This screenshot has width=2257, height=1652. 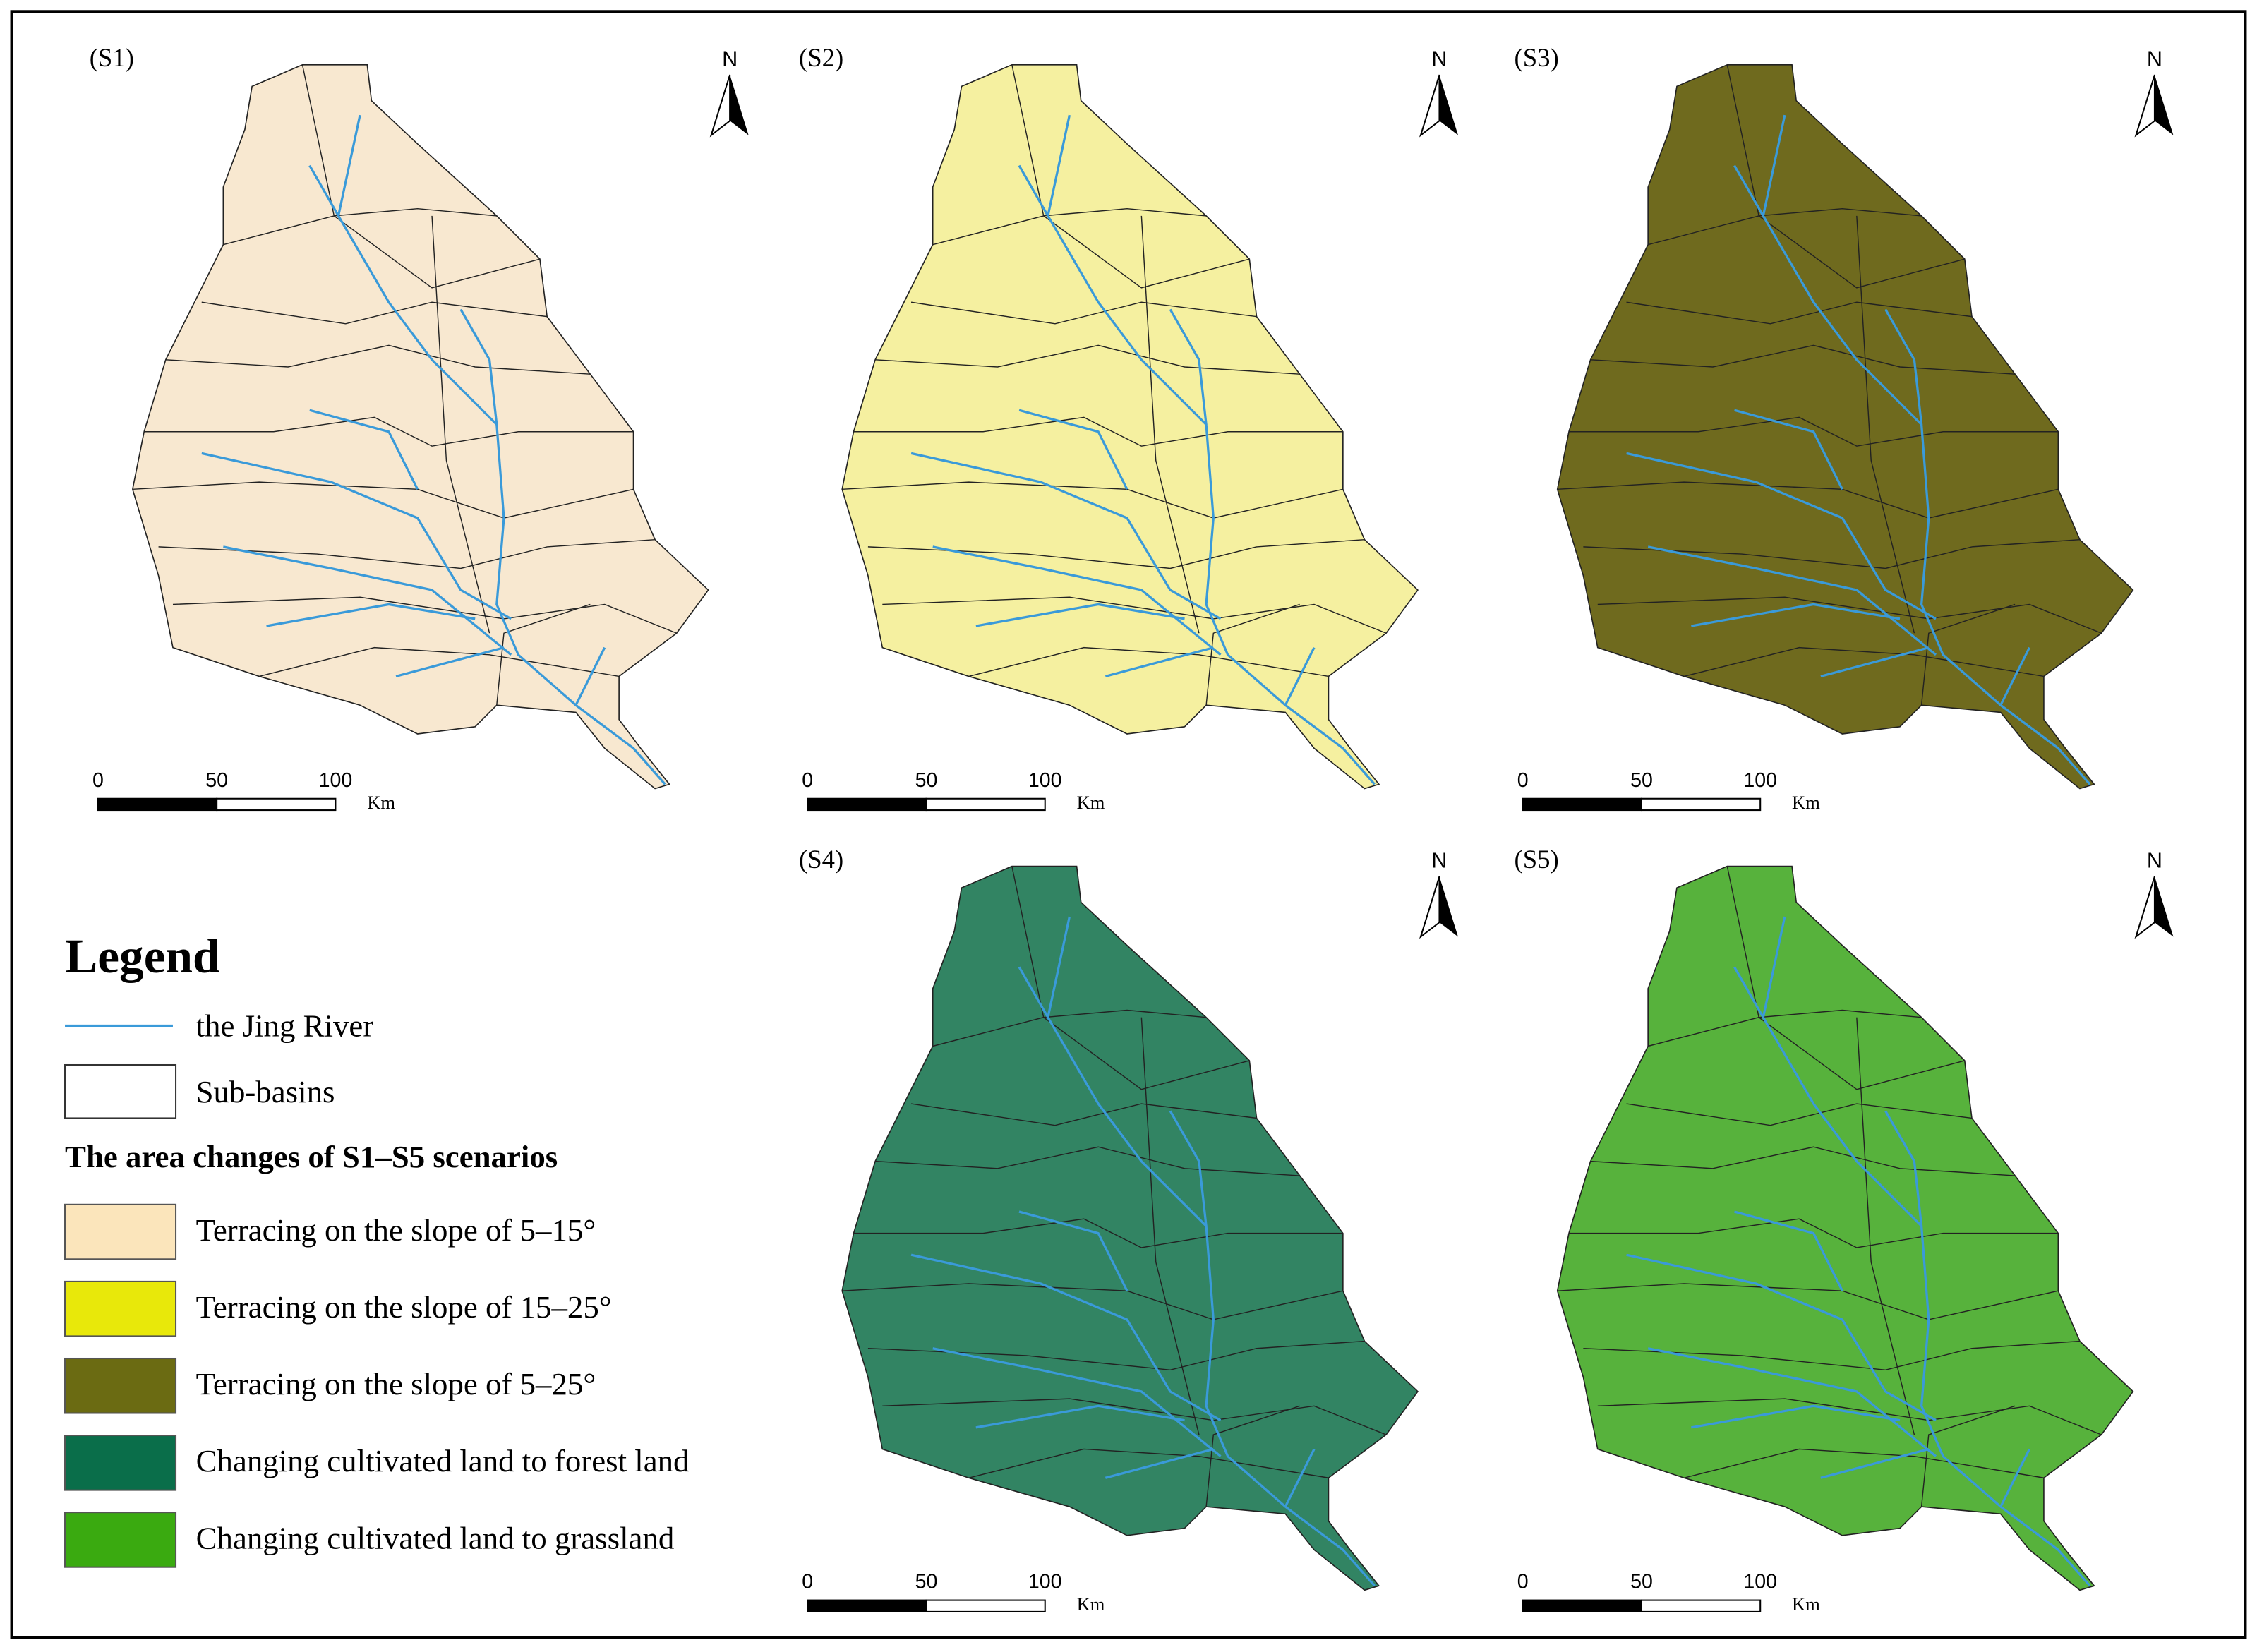 What do you see at coordinates (396, 1383) in the screenshot?
I see `legend-item-label: Terracing on the slope of 5–25°` at bounding box center [396, 1383].